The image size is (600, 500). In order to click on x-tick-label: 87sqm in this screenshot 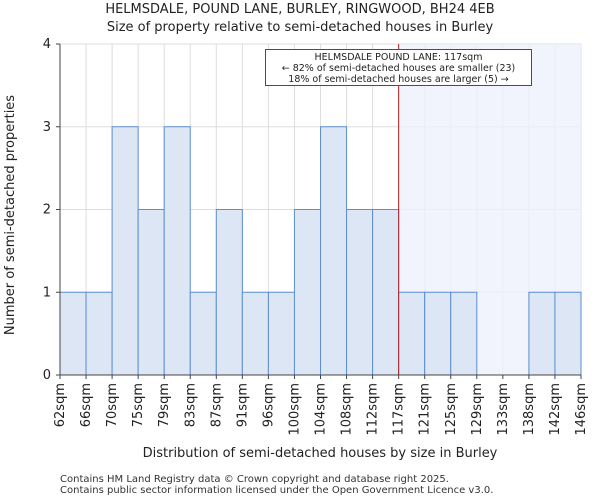, I will do `click(216, 405)`.